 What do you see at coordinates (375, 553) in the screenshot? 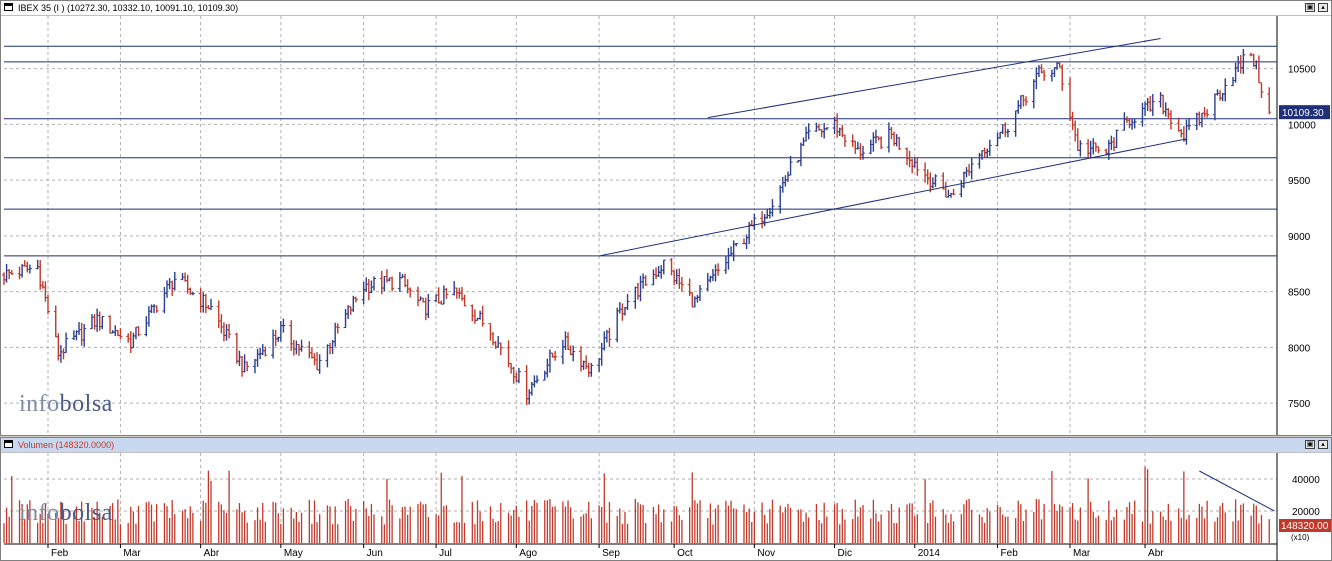
I see `x-tick-label: Jun` at bounding box center [375, 553].